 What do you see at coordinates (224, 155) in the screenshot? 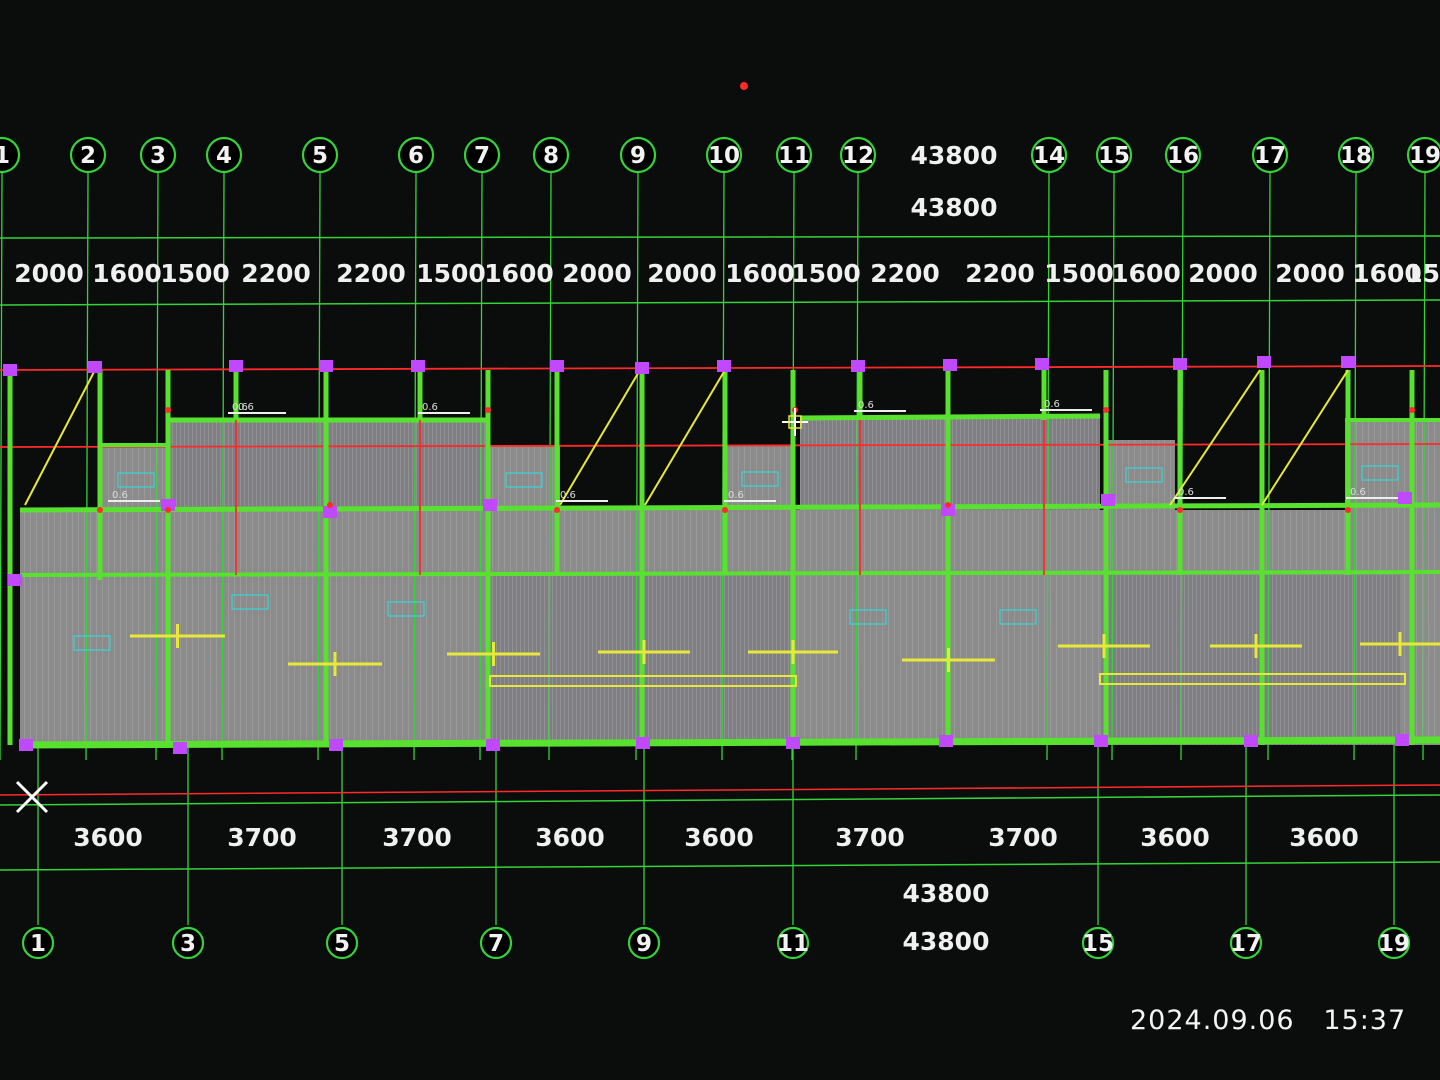
I see `axis-bubble-4: 4` at bounding box center [224, 155].